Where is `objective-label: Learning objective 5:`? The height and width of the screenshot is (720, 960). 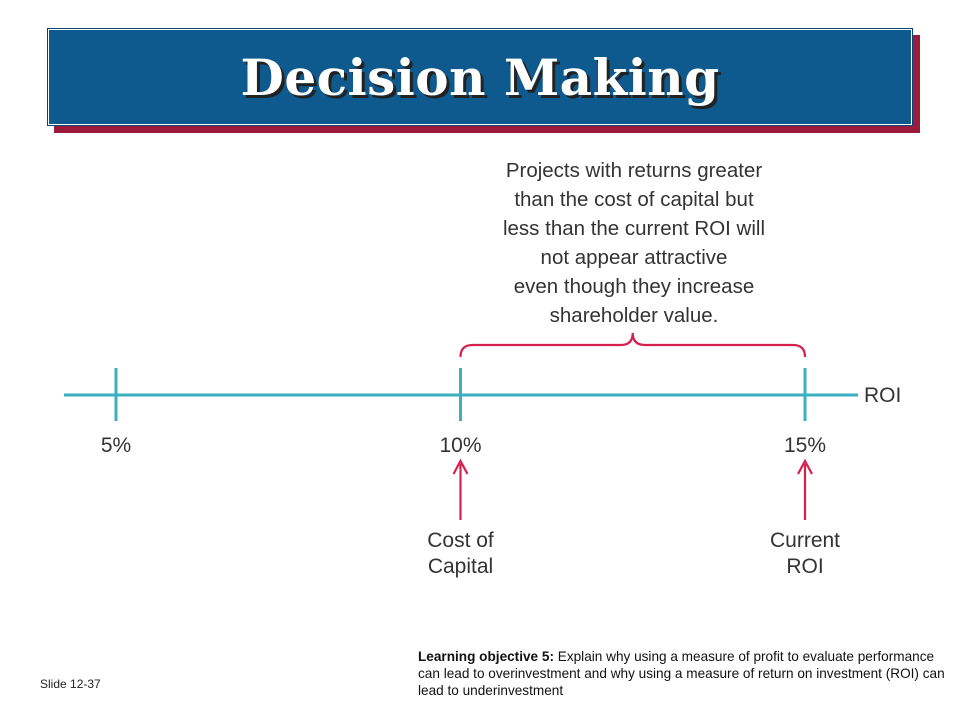 objective-label: Learning objective 5: is located at coordinates (486, 656).